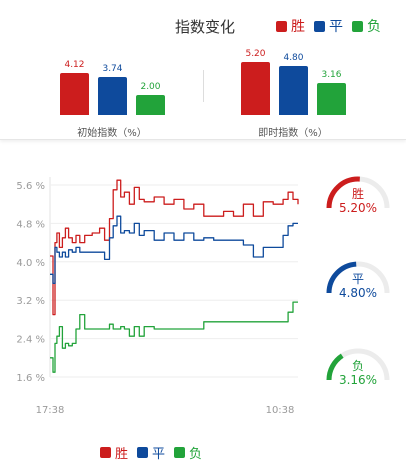 The width and height of the screenshot is (406, 466). Describe the element at coordinates (336, 27) in the screenshot. I see `legend-label-draw: 平` at that location.